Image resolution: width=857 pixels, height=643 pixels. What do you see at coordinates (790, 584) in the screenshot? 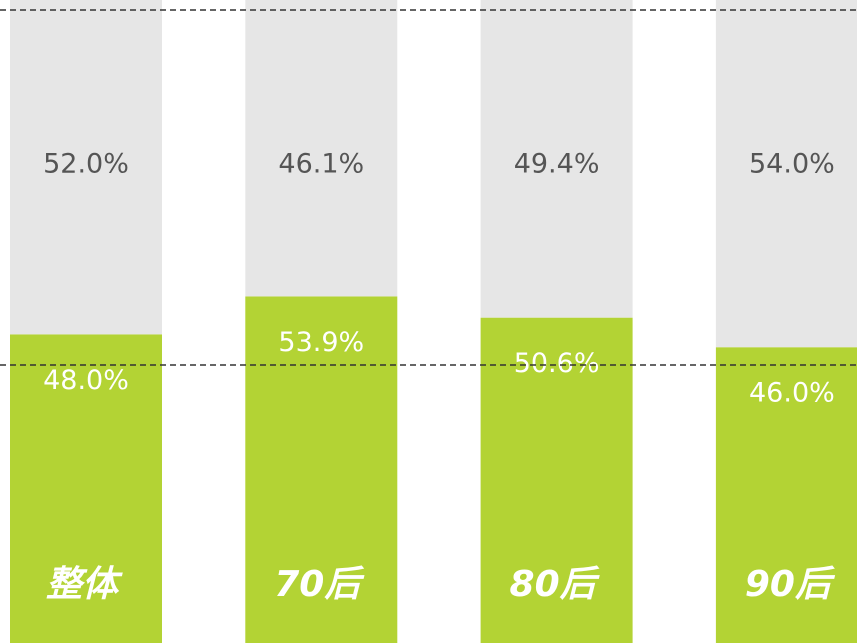
I see `category-label: 90后` at bounding box center [790, 584].